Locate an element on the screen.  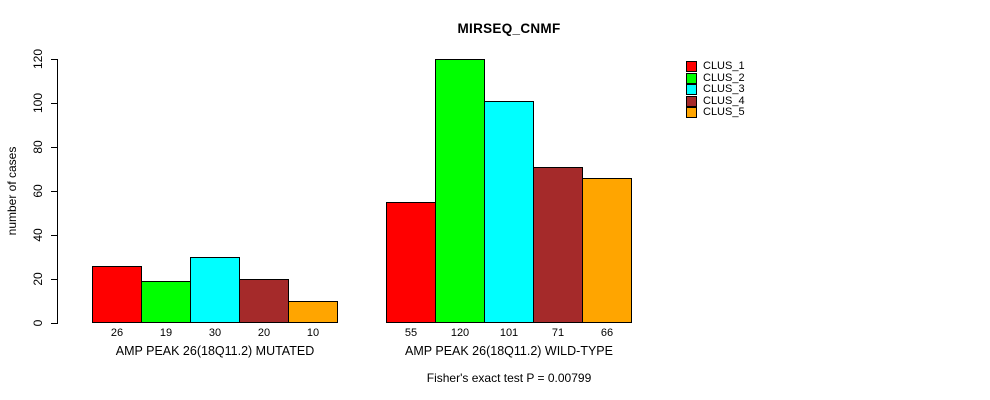
bar-clus_5-group2 is located at coordinates (607, 250).